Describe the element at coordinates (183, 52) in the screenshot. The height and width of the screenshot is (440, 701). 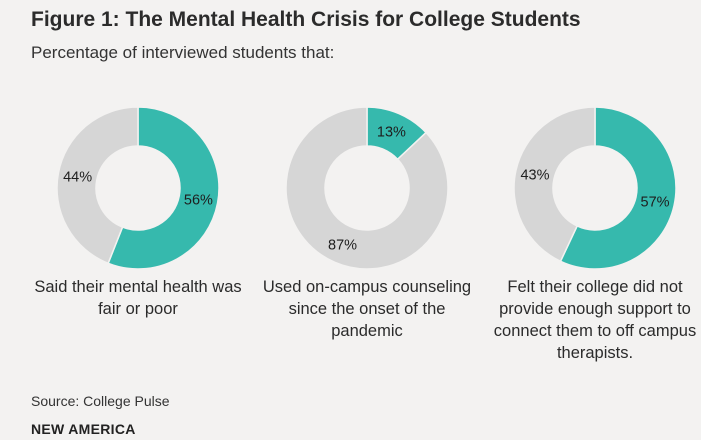
I see `figure-subtitle: Percentage of interviewed students that:` at that location.